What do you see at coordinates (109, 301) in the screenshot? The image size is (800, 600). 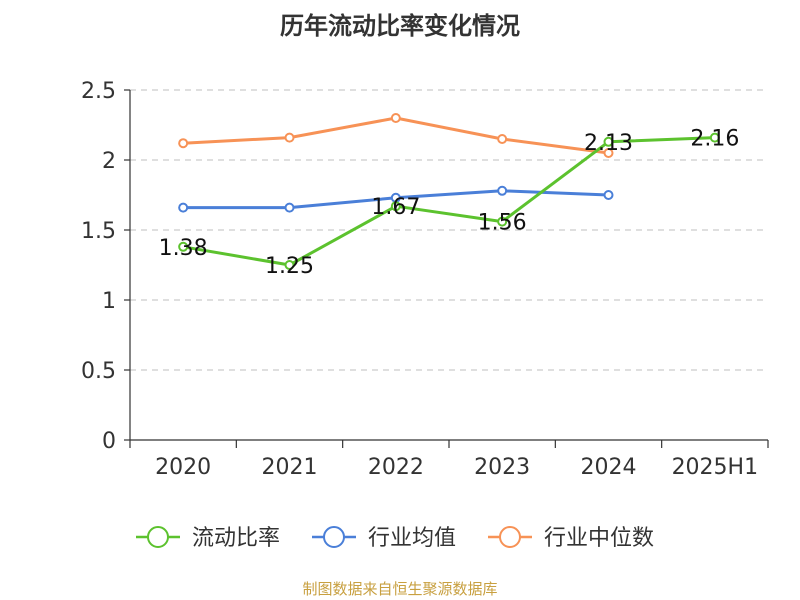 I see `y-tick-label: 1` at bounding box center [109, 301].